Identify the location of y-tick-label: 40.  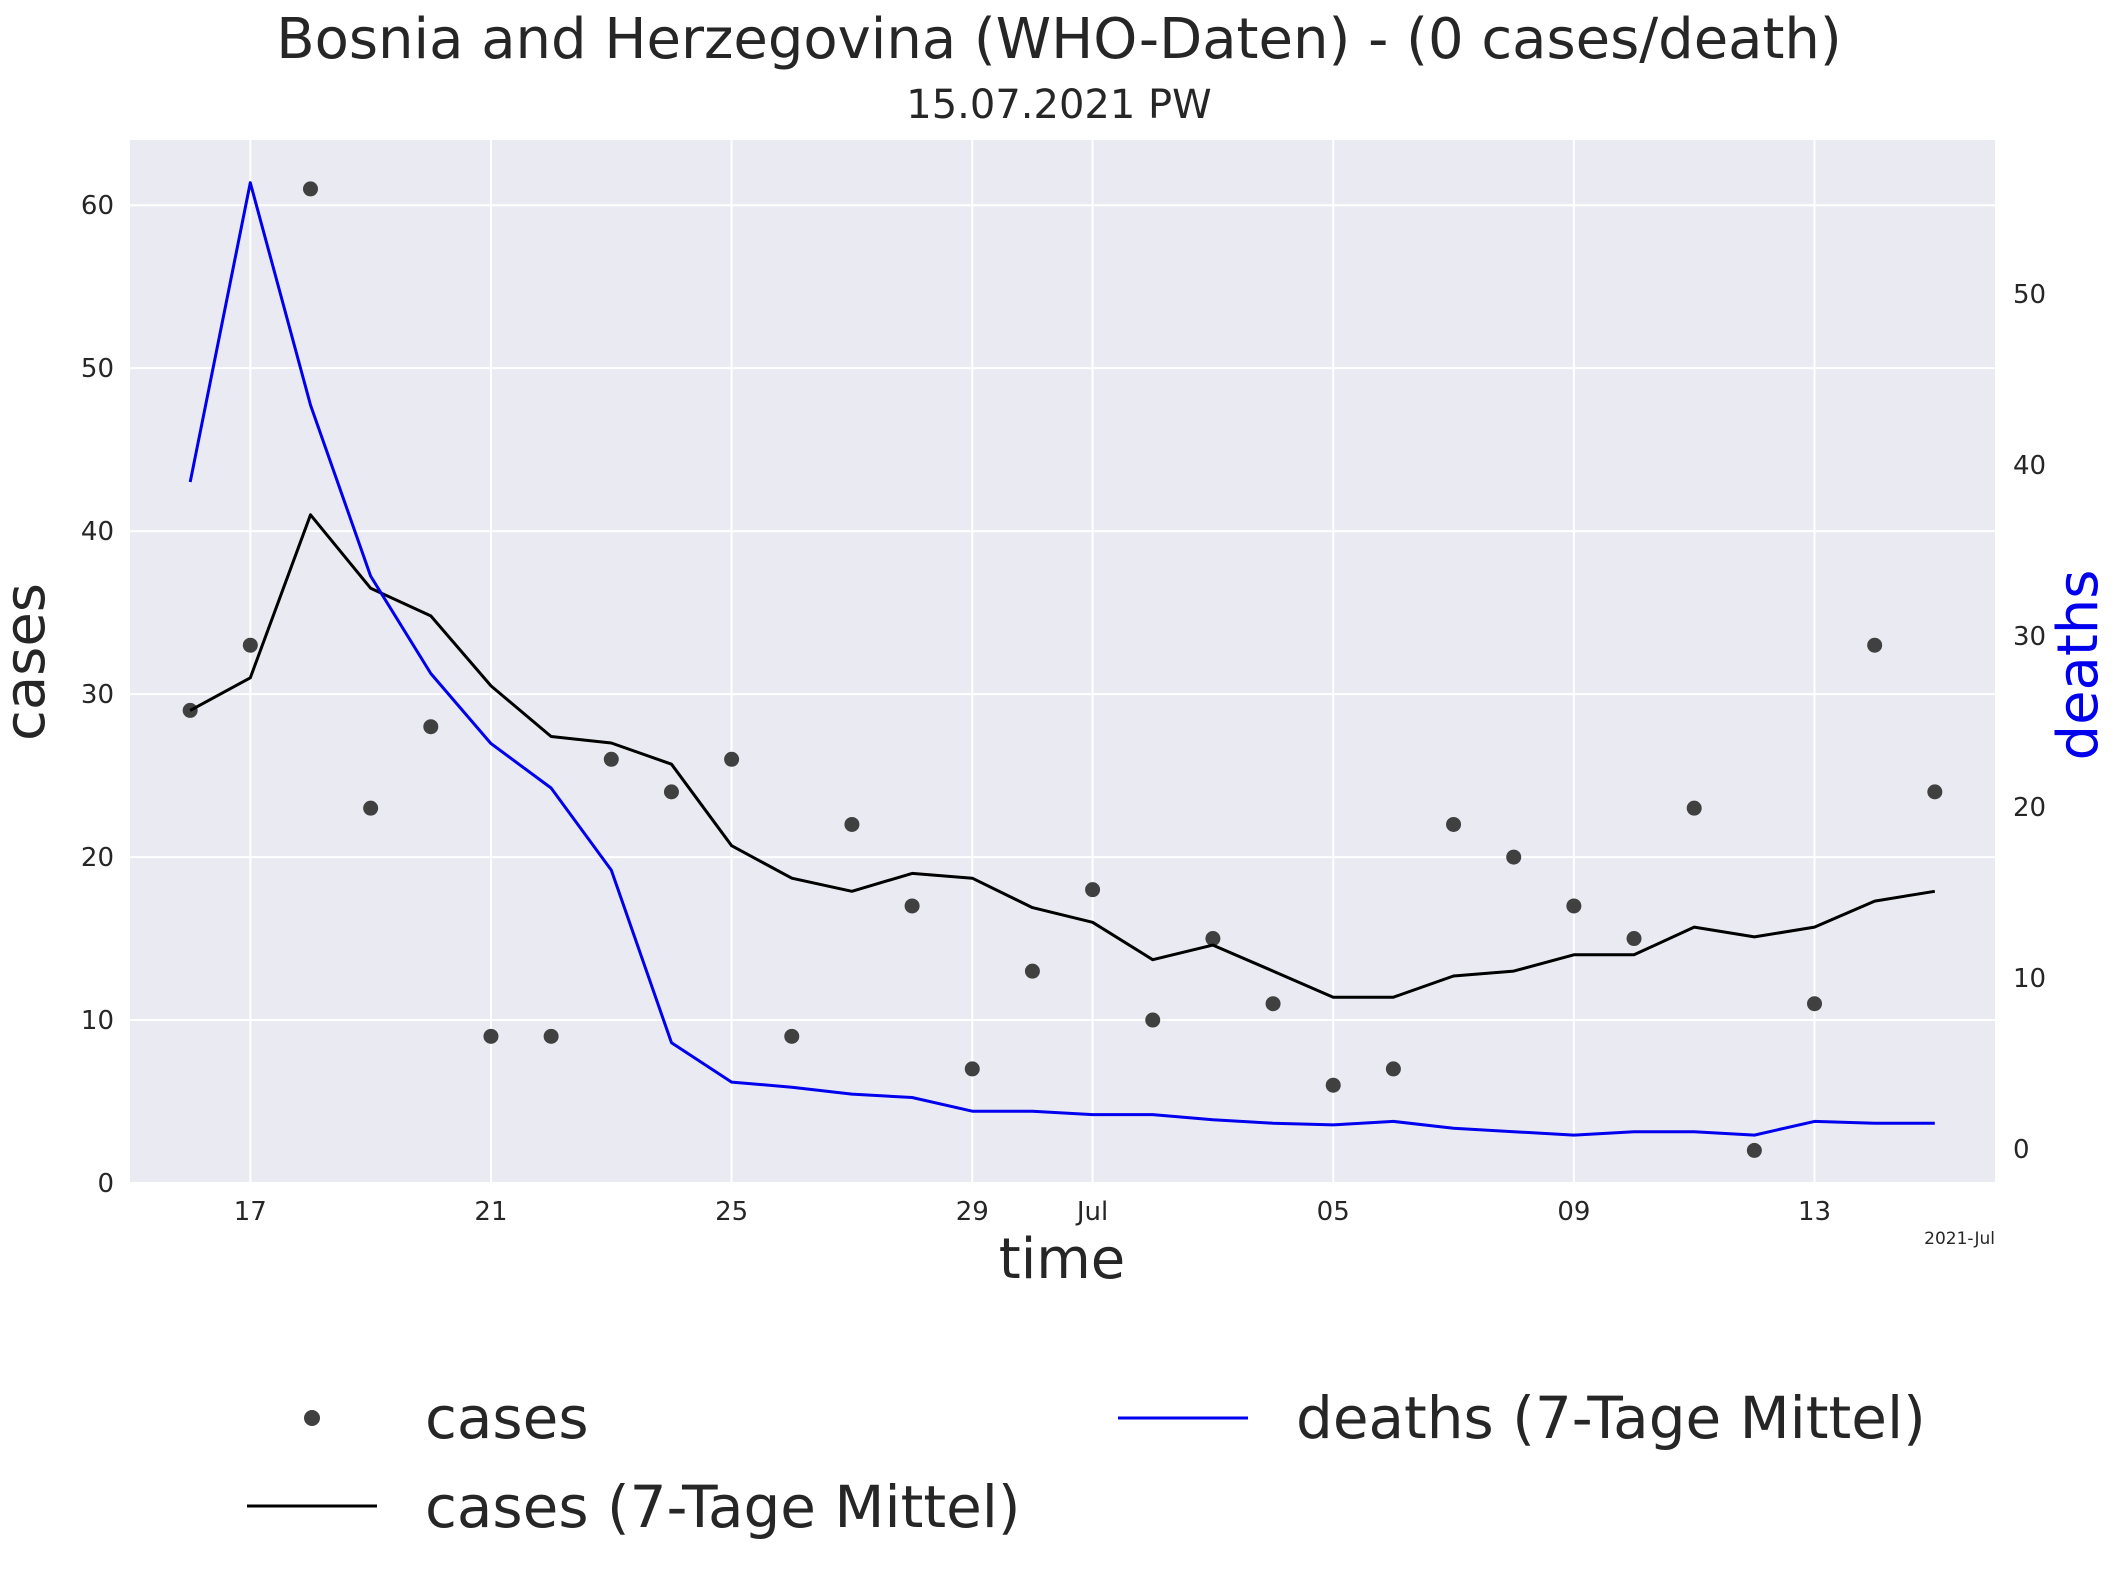
(97, 532).